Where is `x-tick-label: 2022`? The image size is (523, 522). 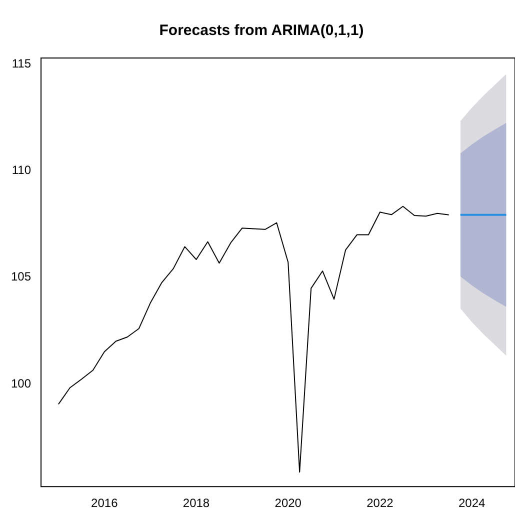 x-tick-label: 2022 is located at coordinates (380, 503).